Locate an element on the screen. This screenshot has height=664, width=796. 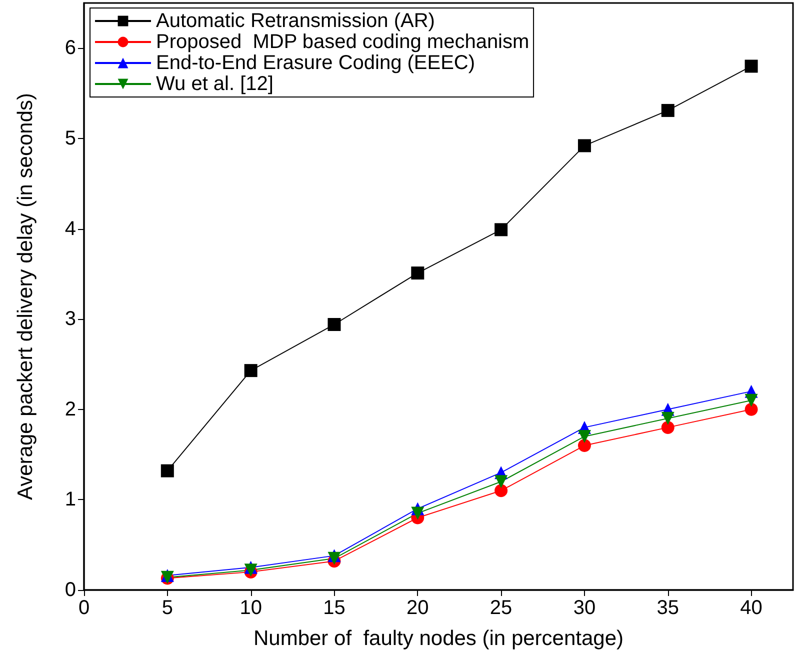
legend-label: Automatic Retransmission (AR) is located at coordinates (295, 21).